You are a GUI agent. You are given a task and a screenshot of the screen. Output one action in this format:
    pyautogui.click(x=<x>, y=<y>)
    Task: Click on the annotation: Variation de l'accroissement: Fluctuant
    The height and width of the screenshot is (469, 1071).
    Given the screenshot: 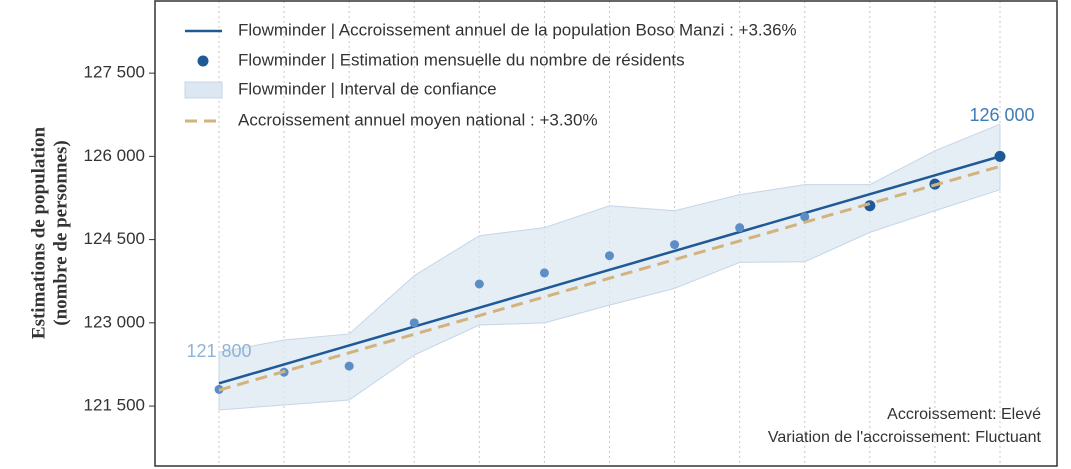 What is the action you would take?
    pyautogui.click(x=905, y=437)
    